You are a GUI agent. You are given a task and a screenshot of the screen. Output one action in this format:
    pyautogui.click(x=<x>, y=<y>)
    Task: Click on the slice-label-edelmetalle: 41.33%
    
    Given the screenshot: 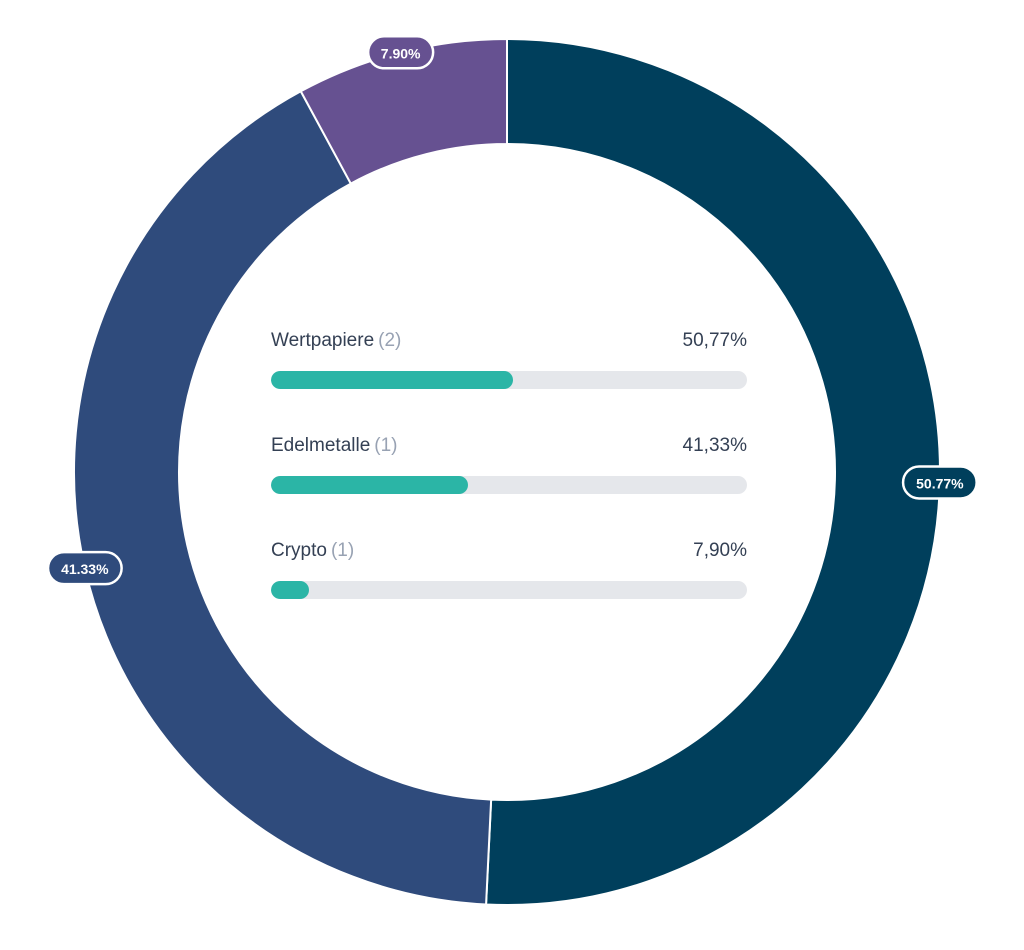 What is the action you would take?
    pyautogui.click(x=84, y=568)
    